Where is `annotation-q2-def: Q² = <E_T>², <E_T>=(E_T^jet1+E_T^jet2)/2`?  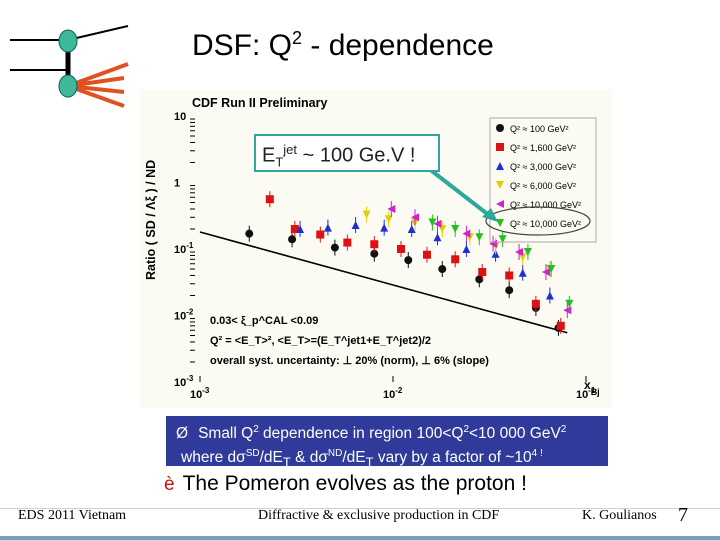 annotation-q2-def: Q² = <E_T>², <E_T>=(E_T^jet1+E_T^jet2)/2 is located at coordinates (320, 341).